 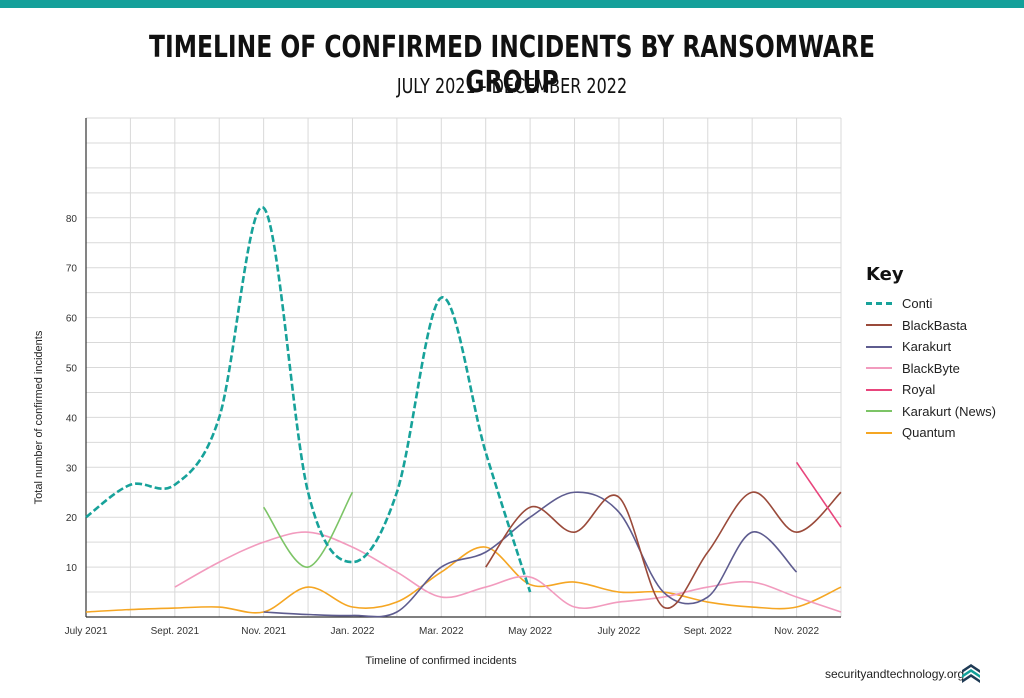 What do you see at coordinates (927, 347) in the screenshot?
I see `legend-label: Karakurt` at bounding box center [927, 347].